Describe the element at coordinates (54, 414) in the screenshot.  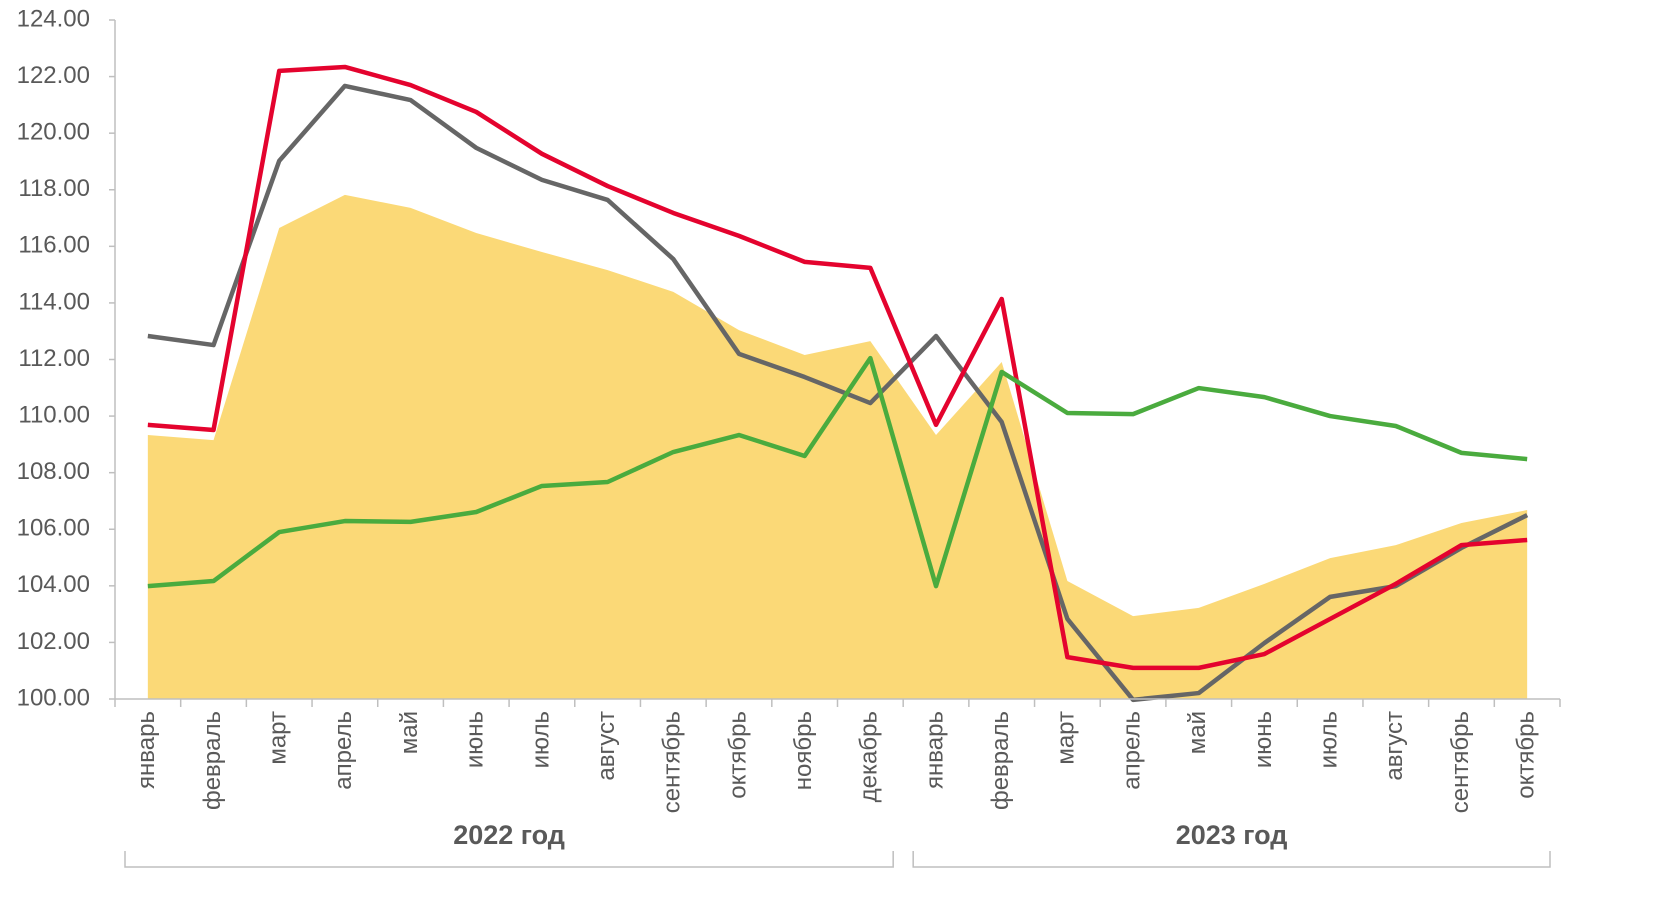
I see `y-tick-label: 110.00` at that location.